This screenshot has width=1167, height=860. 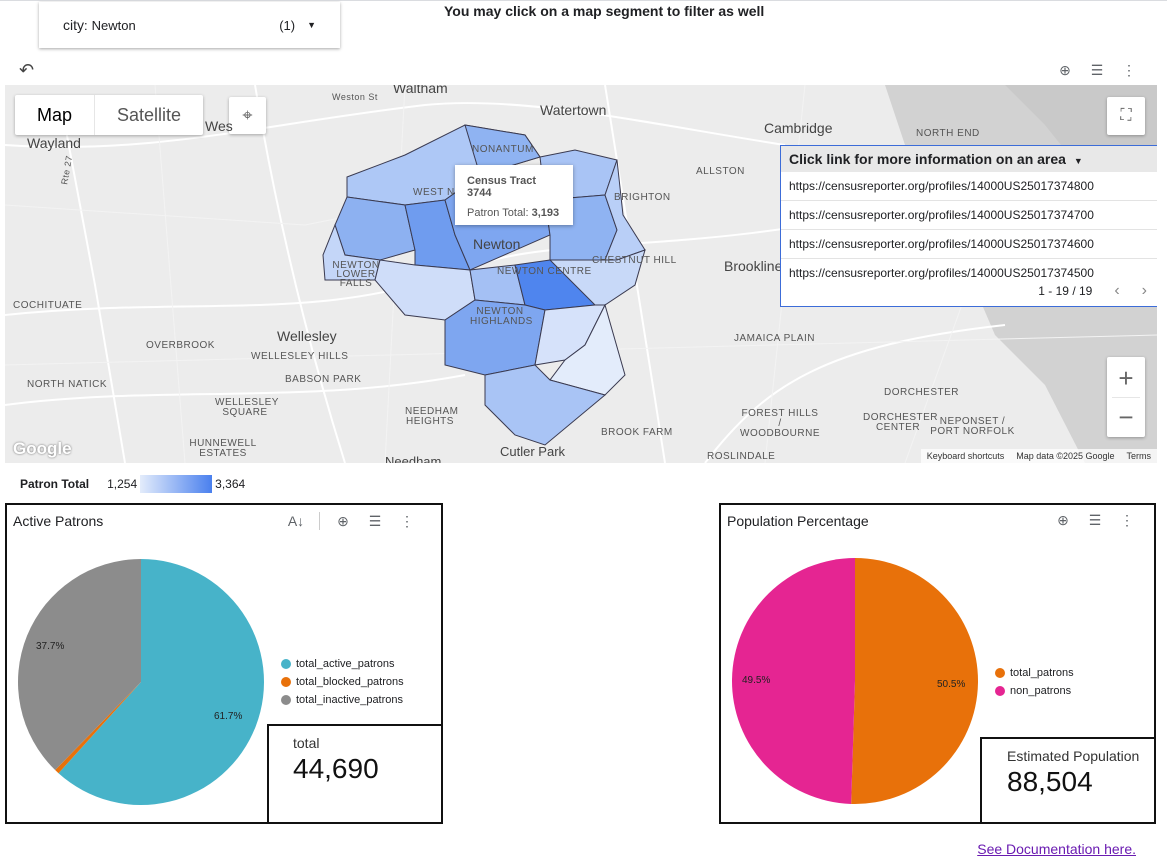 I want to click on legend-item: total_active_patrons, so click(x=342, y=664).